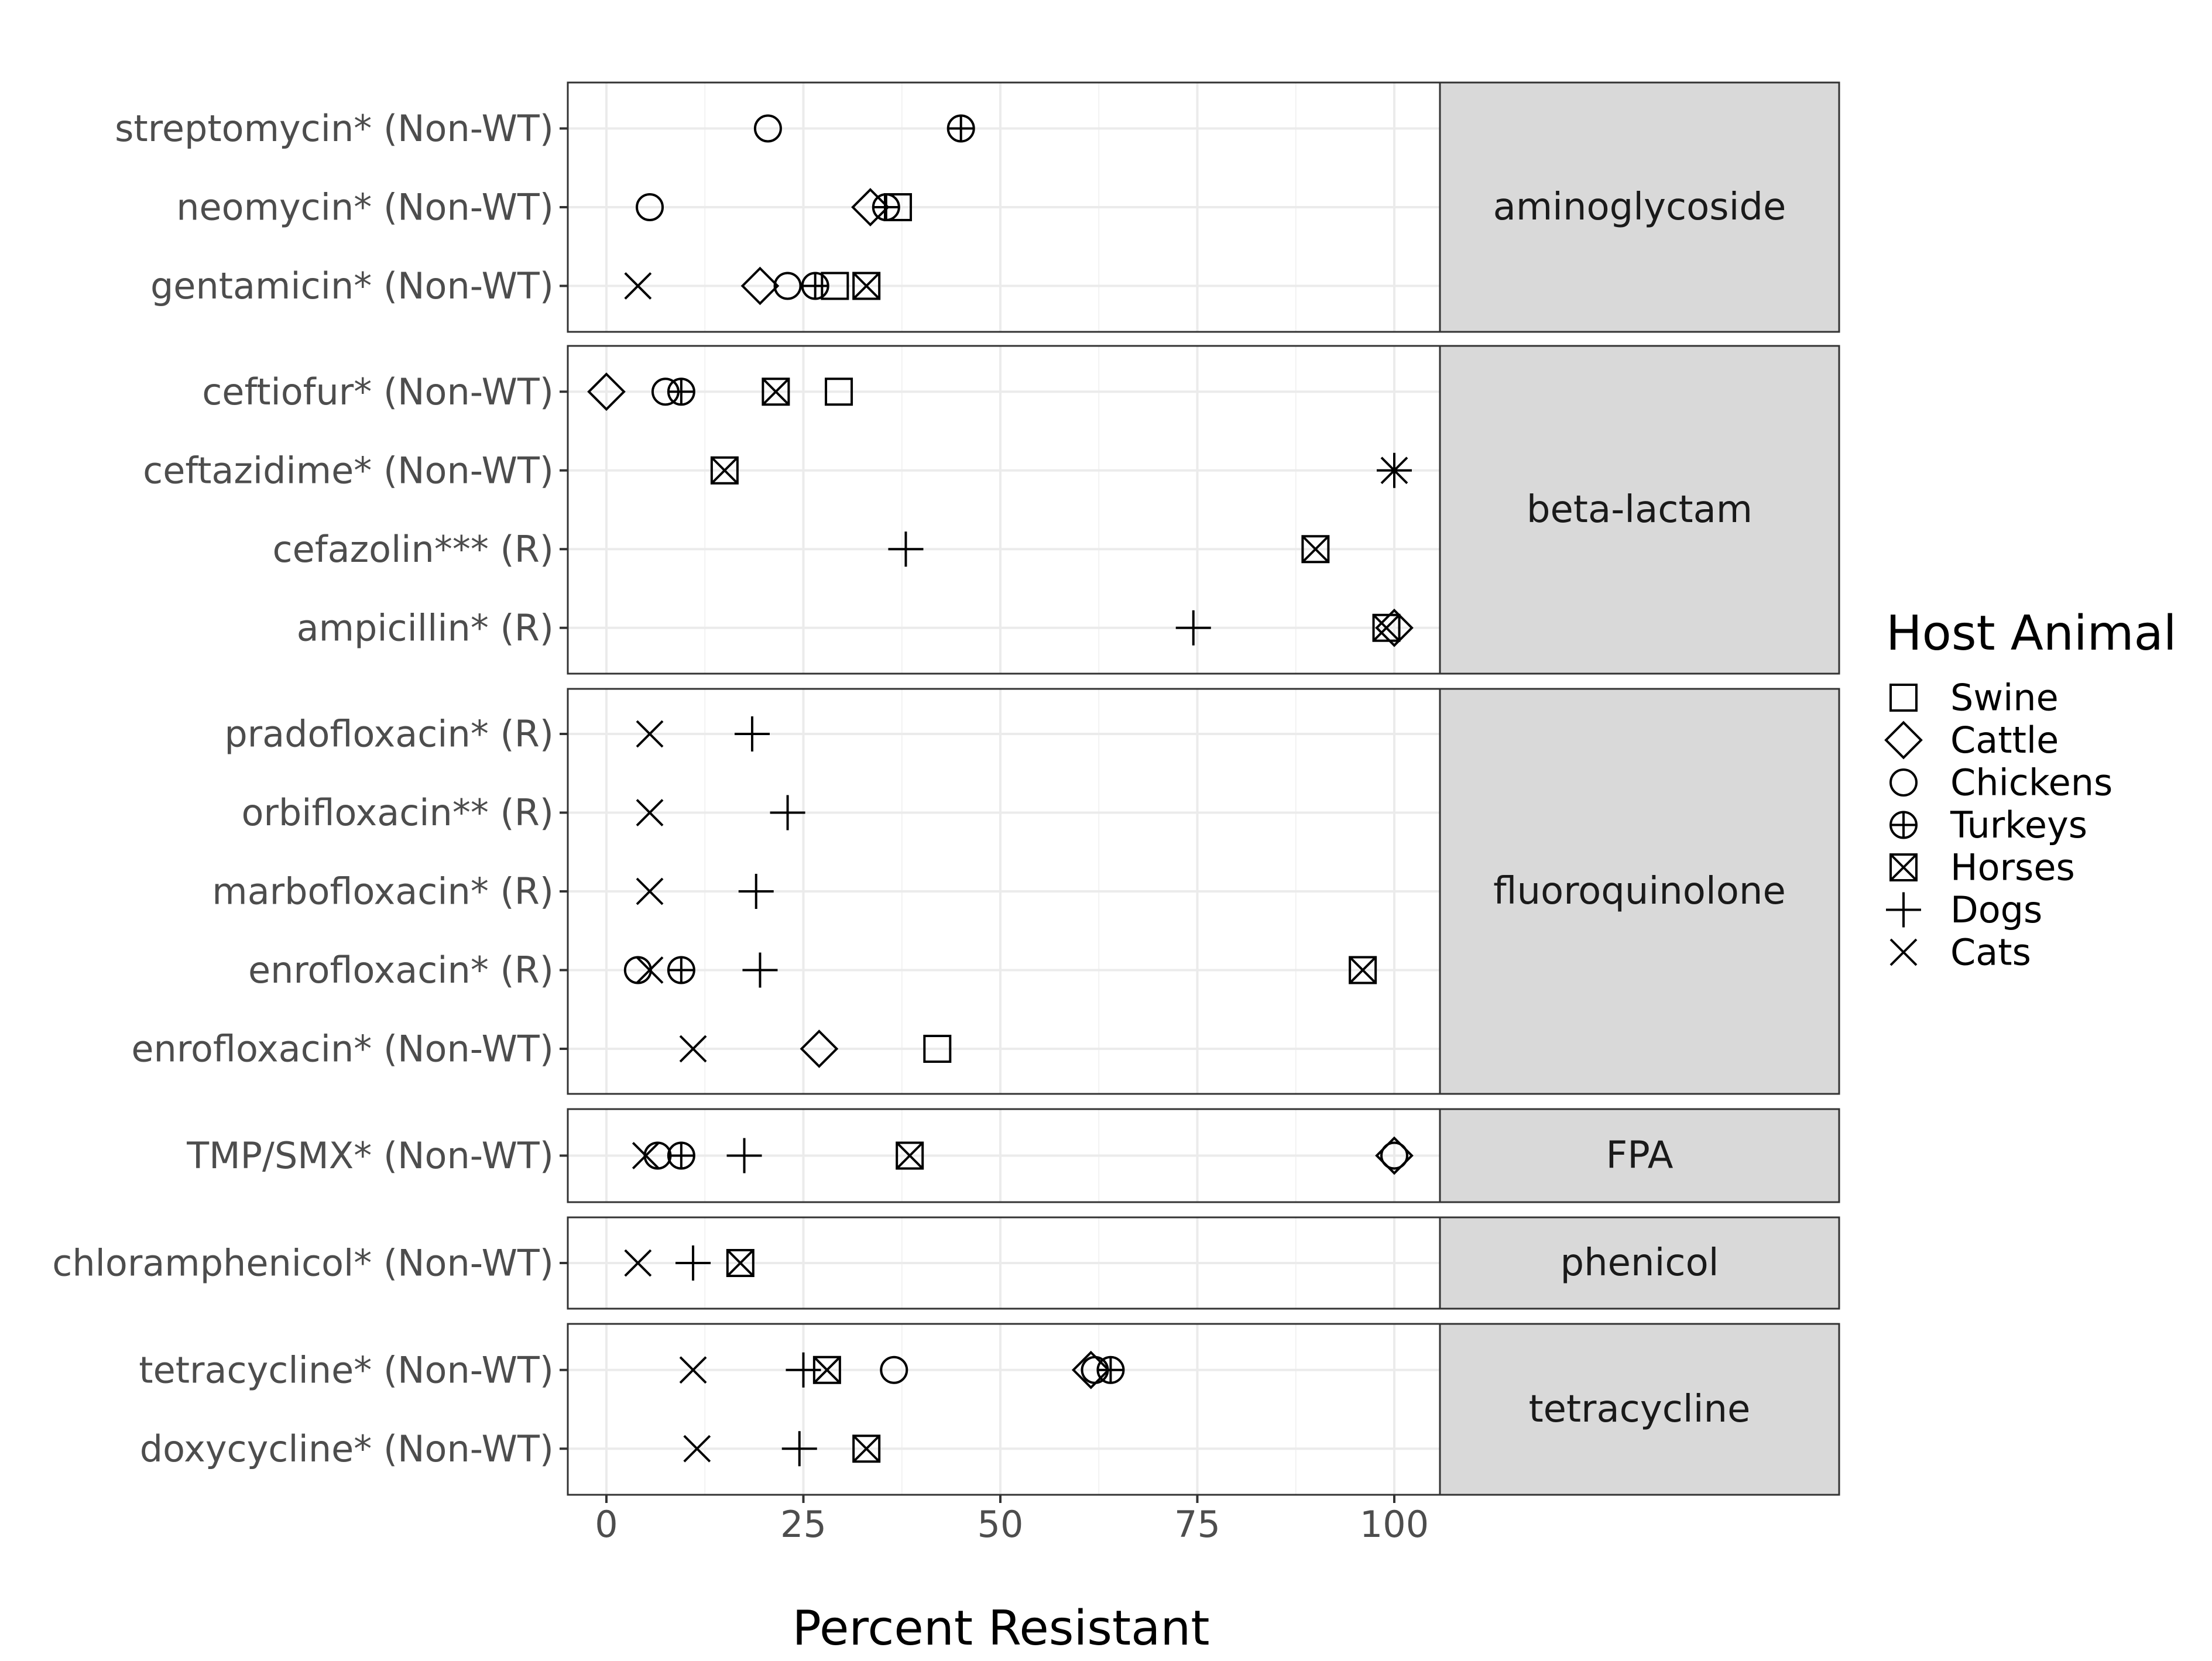 The width and height of the screenshot is (2212, 1661). What do you see at coordinates (378, 391) in the screenshot?
I see `y-tick-label: ceftiofur* (Non-WT)` at bounding box center [378, 391].